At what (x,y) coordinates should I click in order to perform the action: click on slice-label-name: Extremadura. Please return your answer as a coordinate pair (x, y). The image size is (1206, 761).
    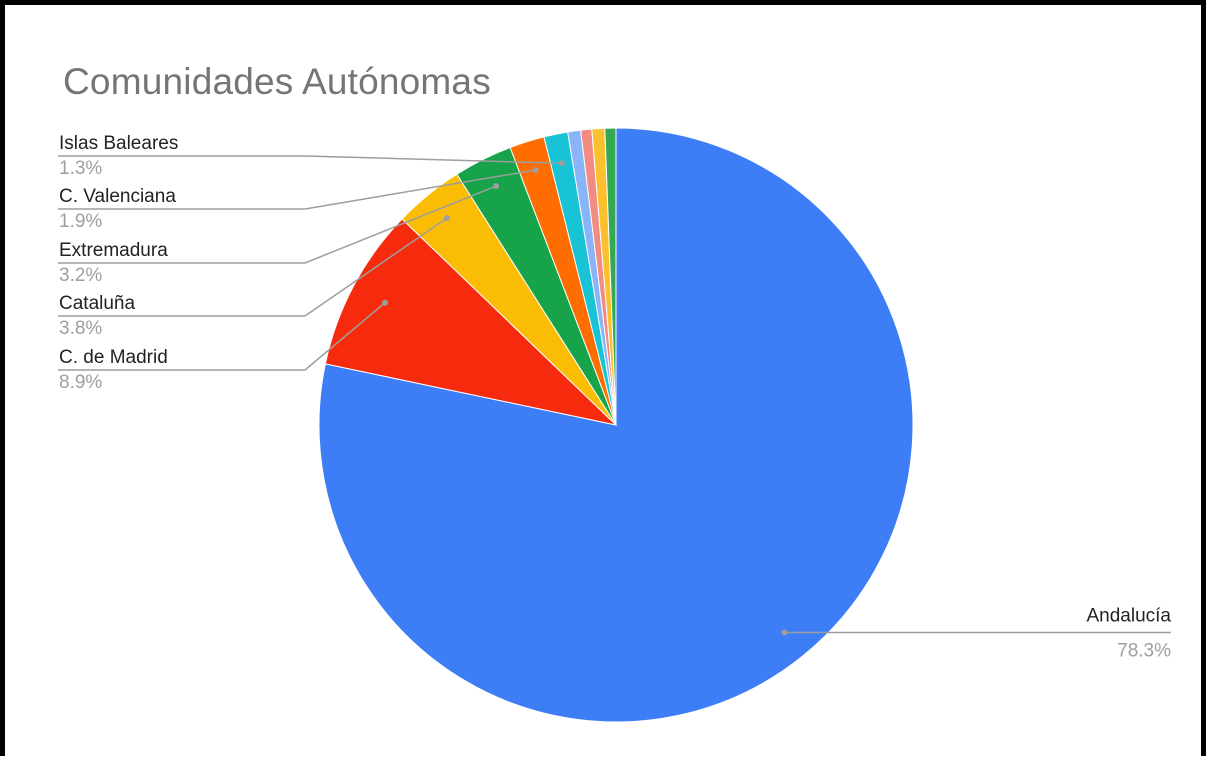
    Looking at the image, I should click on (113, 250).